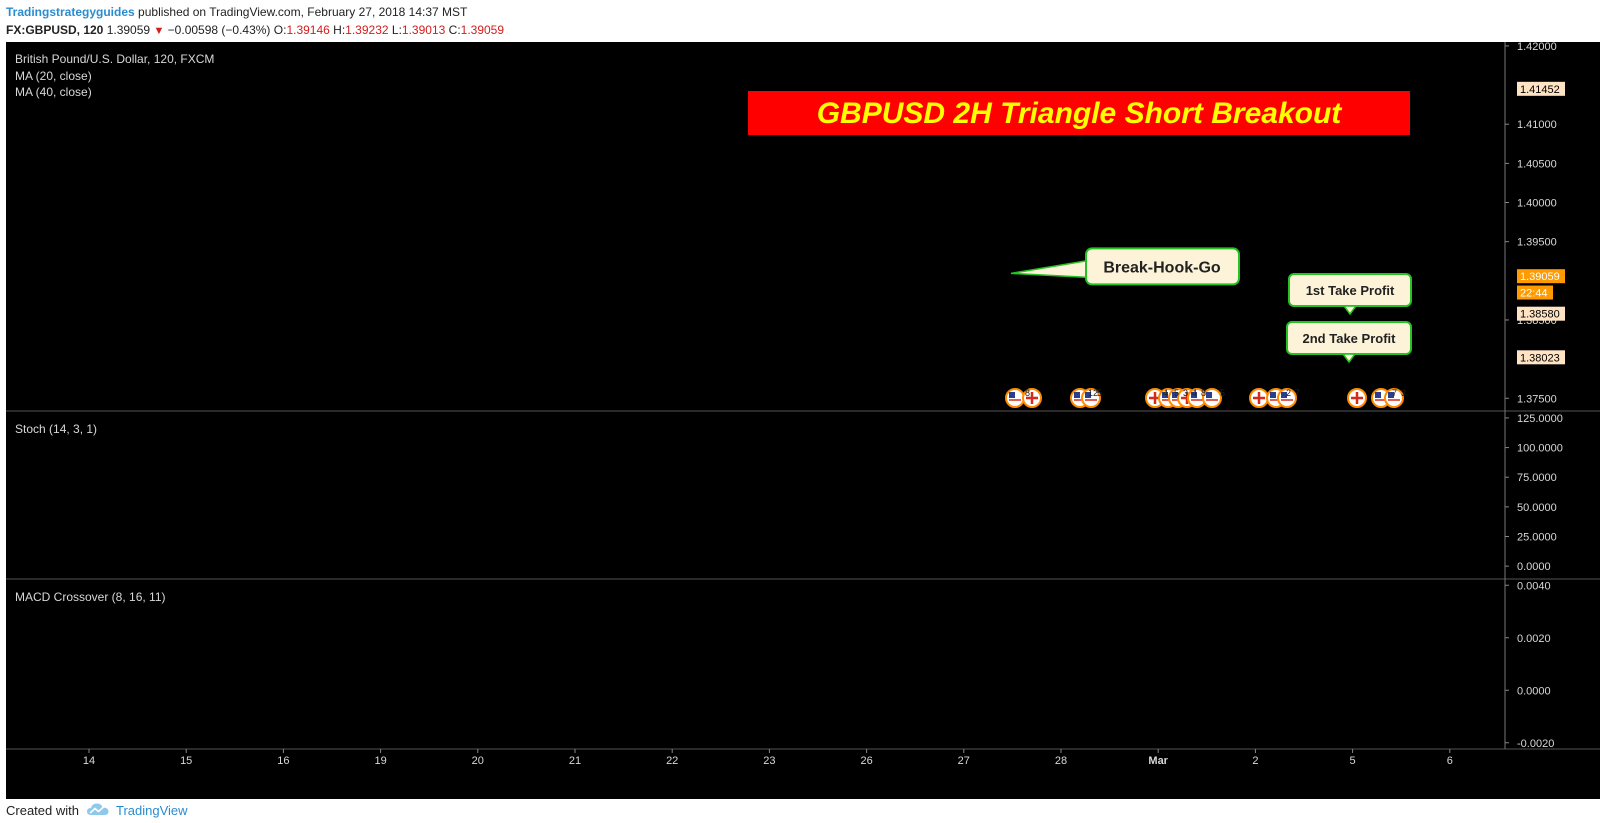 The image size is (1606, 823). Describe the element at coordinates (70, 12) in the screenshot. I see `author-link: Tradingstrategyguides` at that location.